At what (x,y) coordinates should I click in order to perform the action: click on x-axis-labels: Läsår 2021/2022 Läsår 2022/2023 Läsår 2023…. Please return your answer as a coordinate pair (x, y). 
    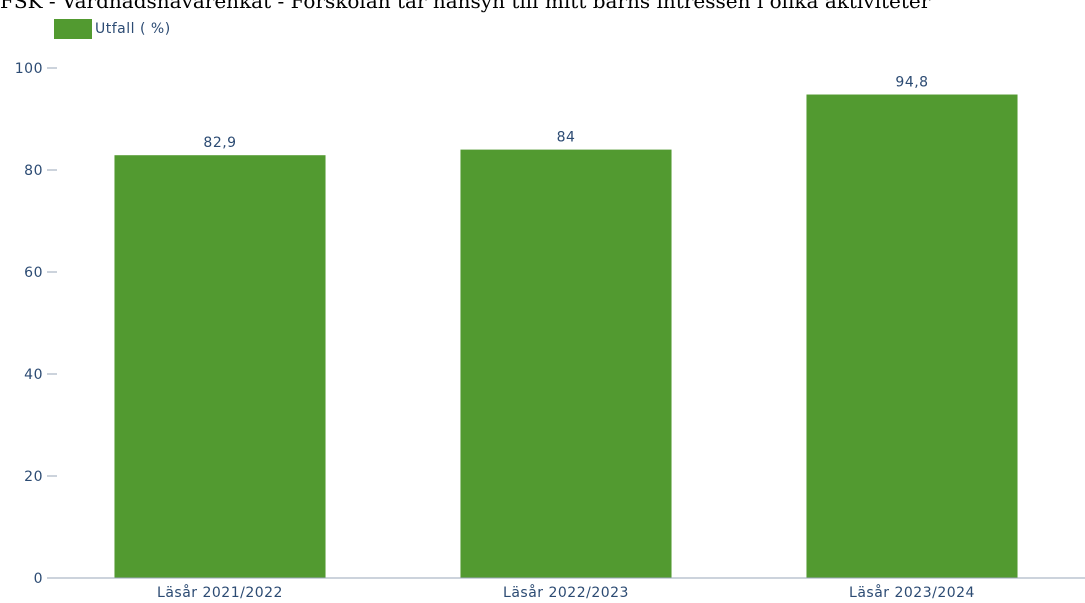
    Looking at the image, I should click on (566, 592).